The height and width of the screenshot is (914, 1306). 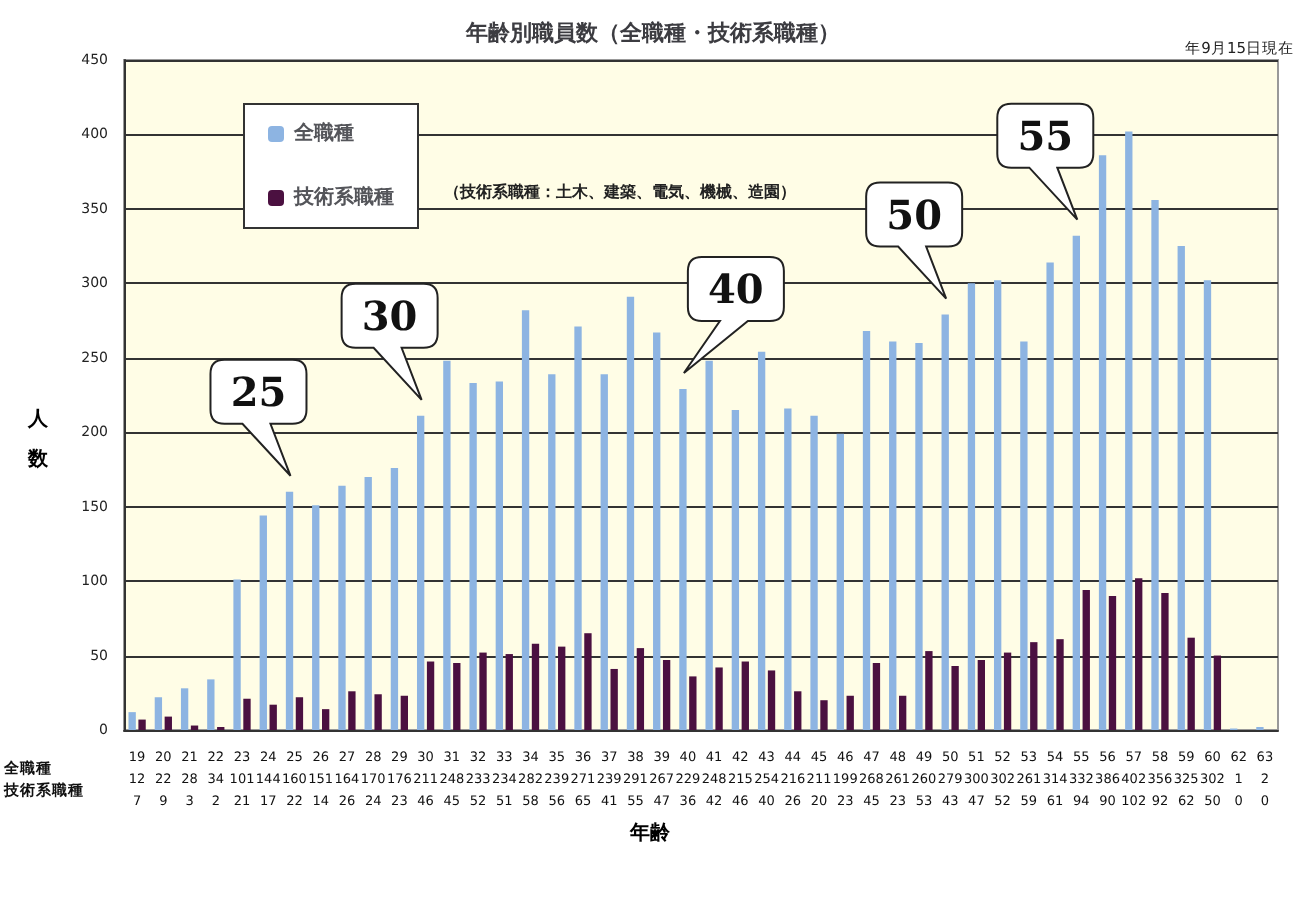 I want to click on annotation: 40, so click(x=736, y=289).